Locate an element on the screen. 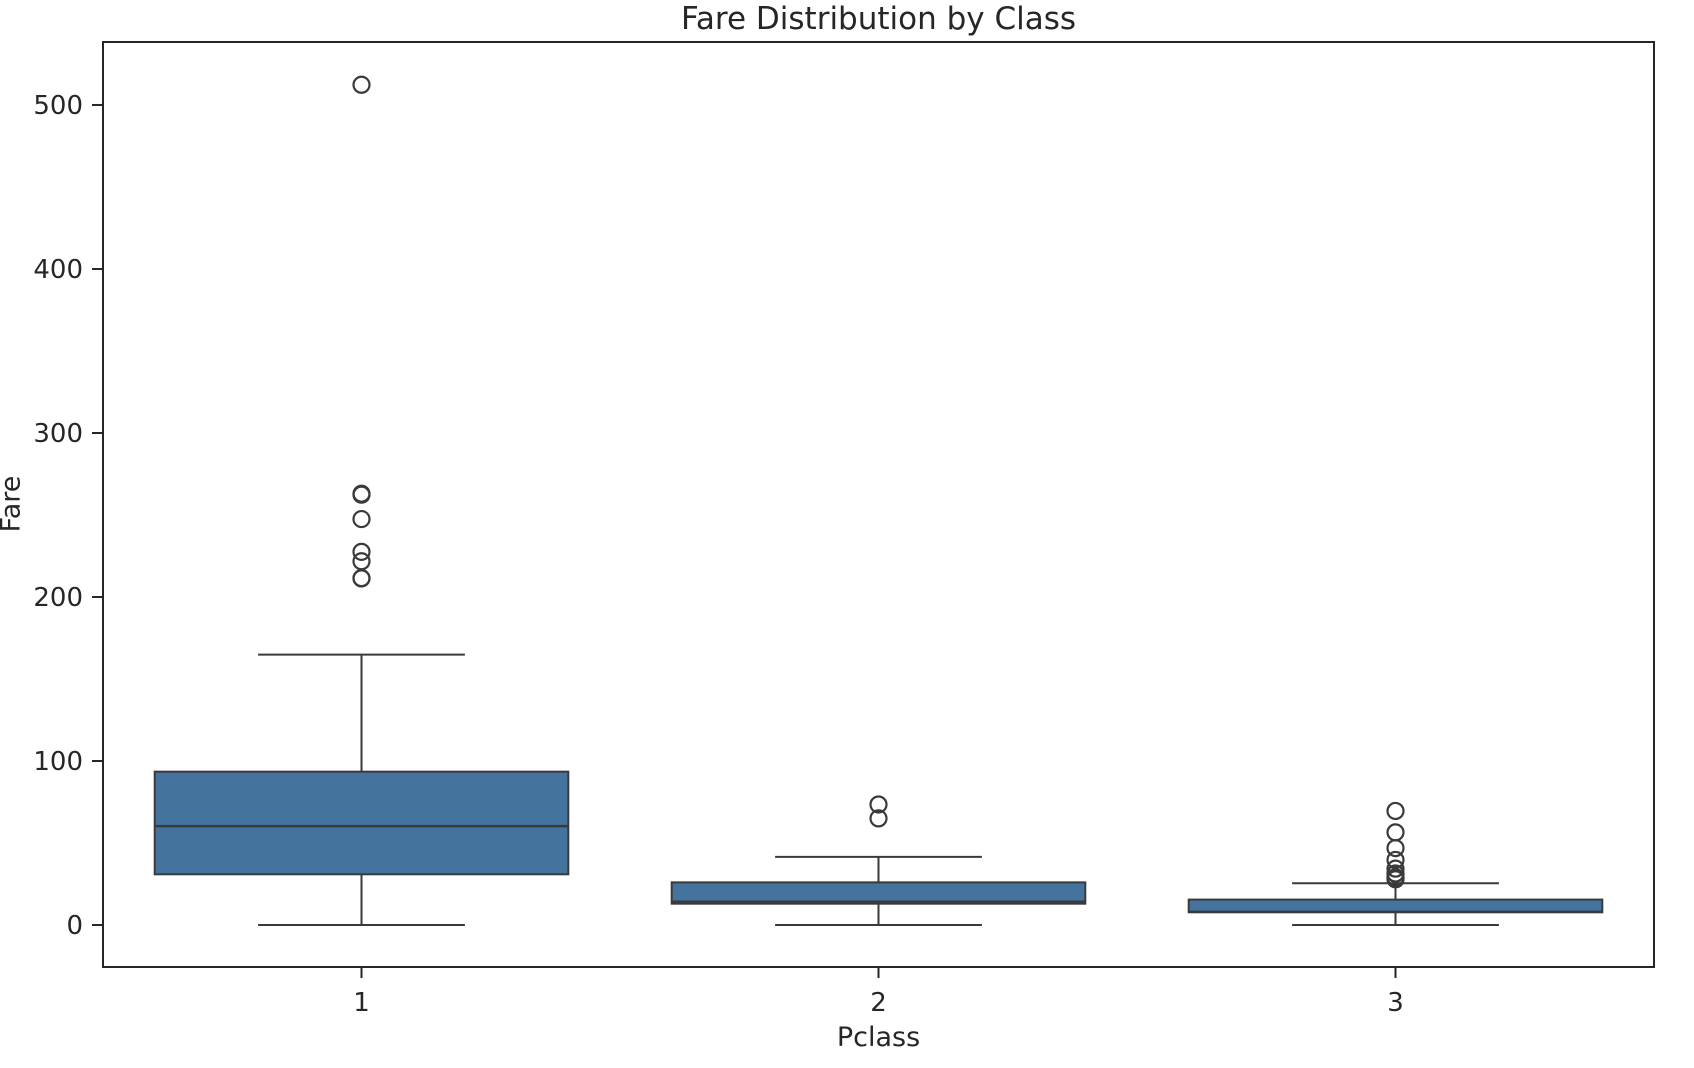  x-tick-label: 3 is located at coordinates (1395, 1003).